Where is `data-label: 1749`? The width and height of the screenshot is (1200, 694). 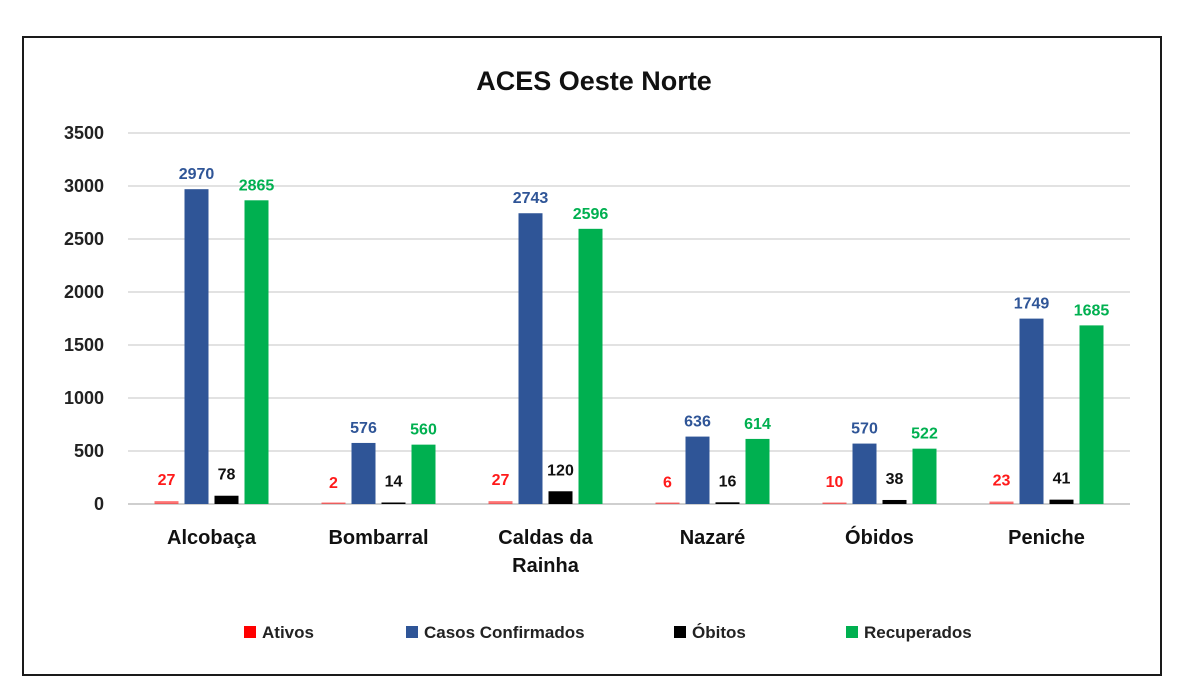 data-label: 1749 is located at coordinates (1032, 304).